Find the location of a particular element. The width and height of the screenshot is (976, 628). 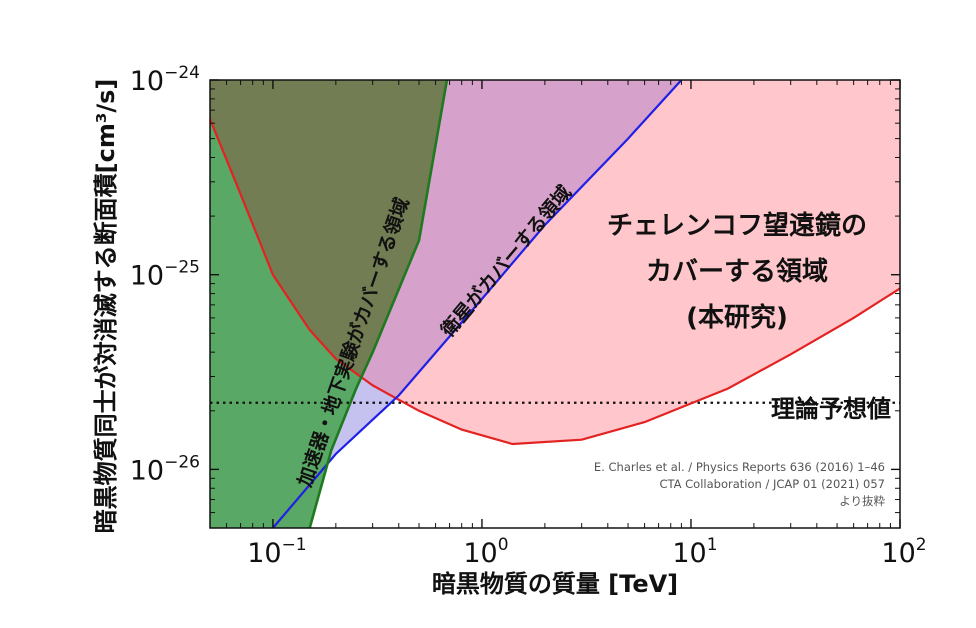

cta-label-line-2: カバーする領域 is located at coordinates (737, 271).